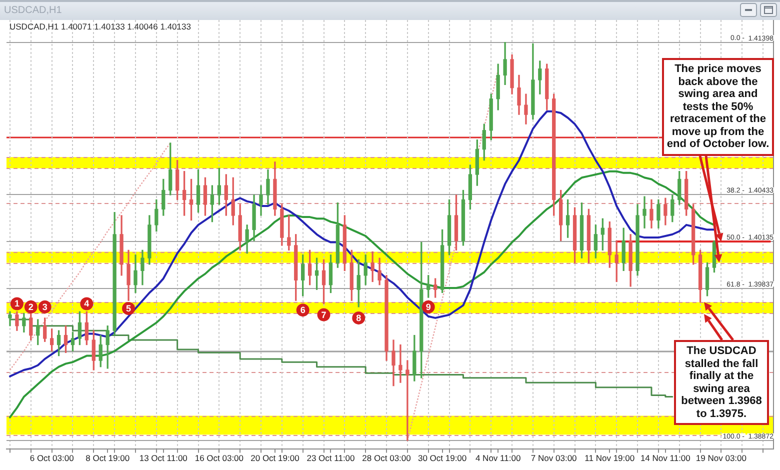  I want to click on annotation: The price moves back above the swing area and tests the 50% retracement of the move up from the end of October low., so click(718, 107).